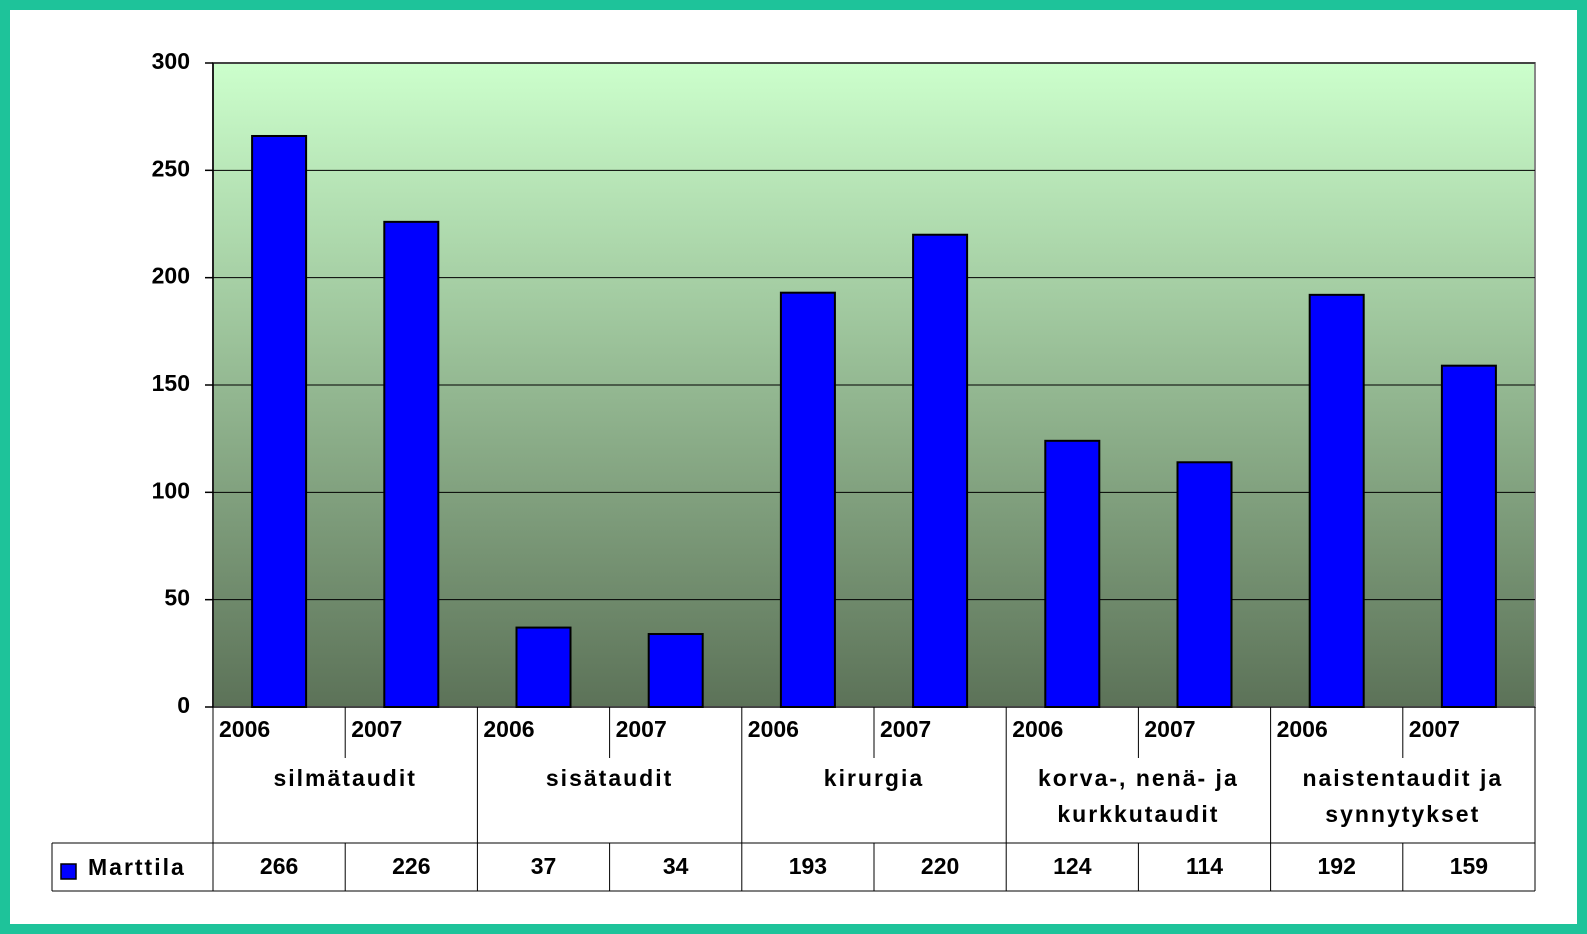 Image resolution: width=1587 pixels, height=934 pixels. What do you see at coordinates (676, 866) in the screenshot?
I see `table-value: 34` at bounding box center [676, 866].